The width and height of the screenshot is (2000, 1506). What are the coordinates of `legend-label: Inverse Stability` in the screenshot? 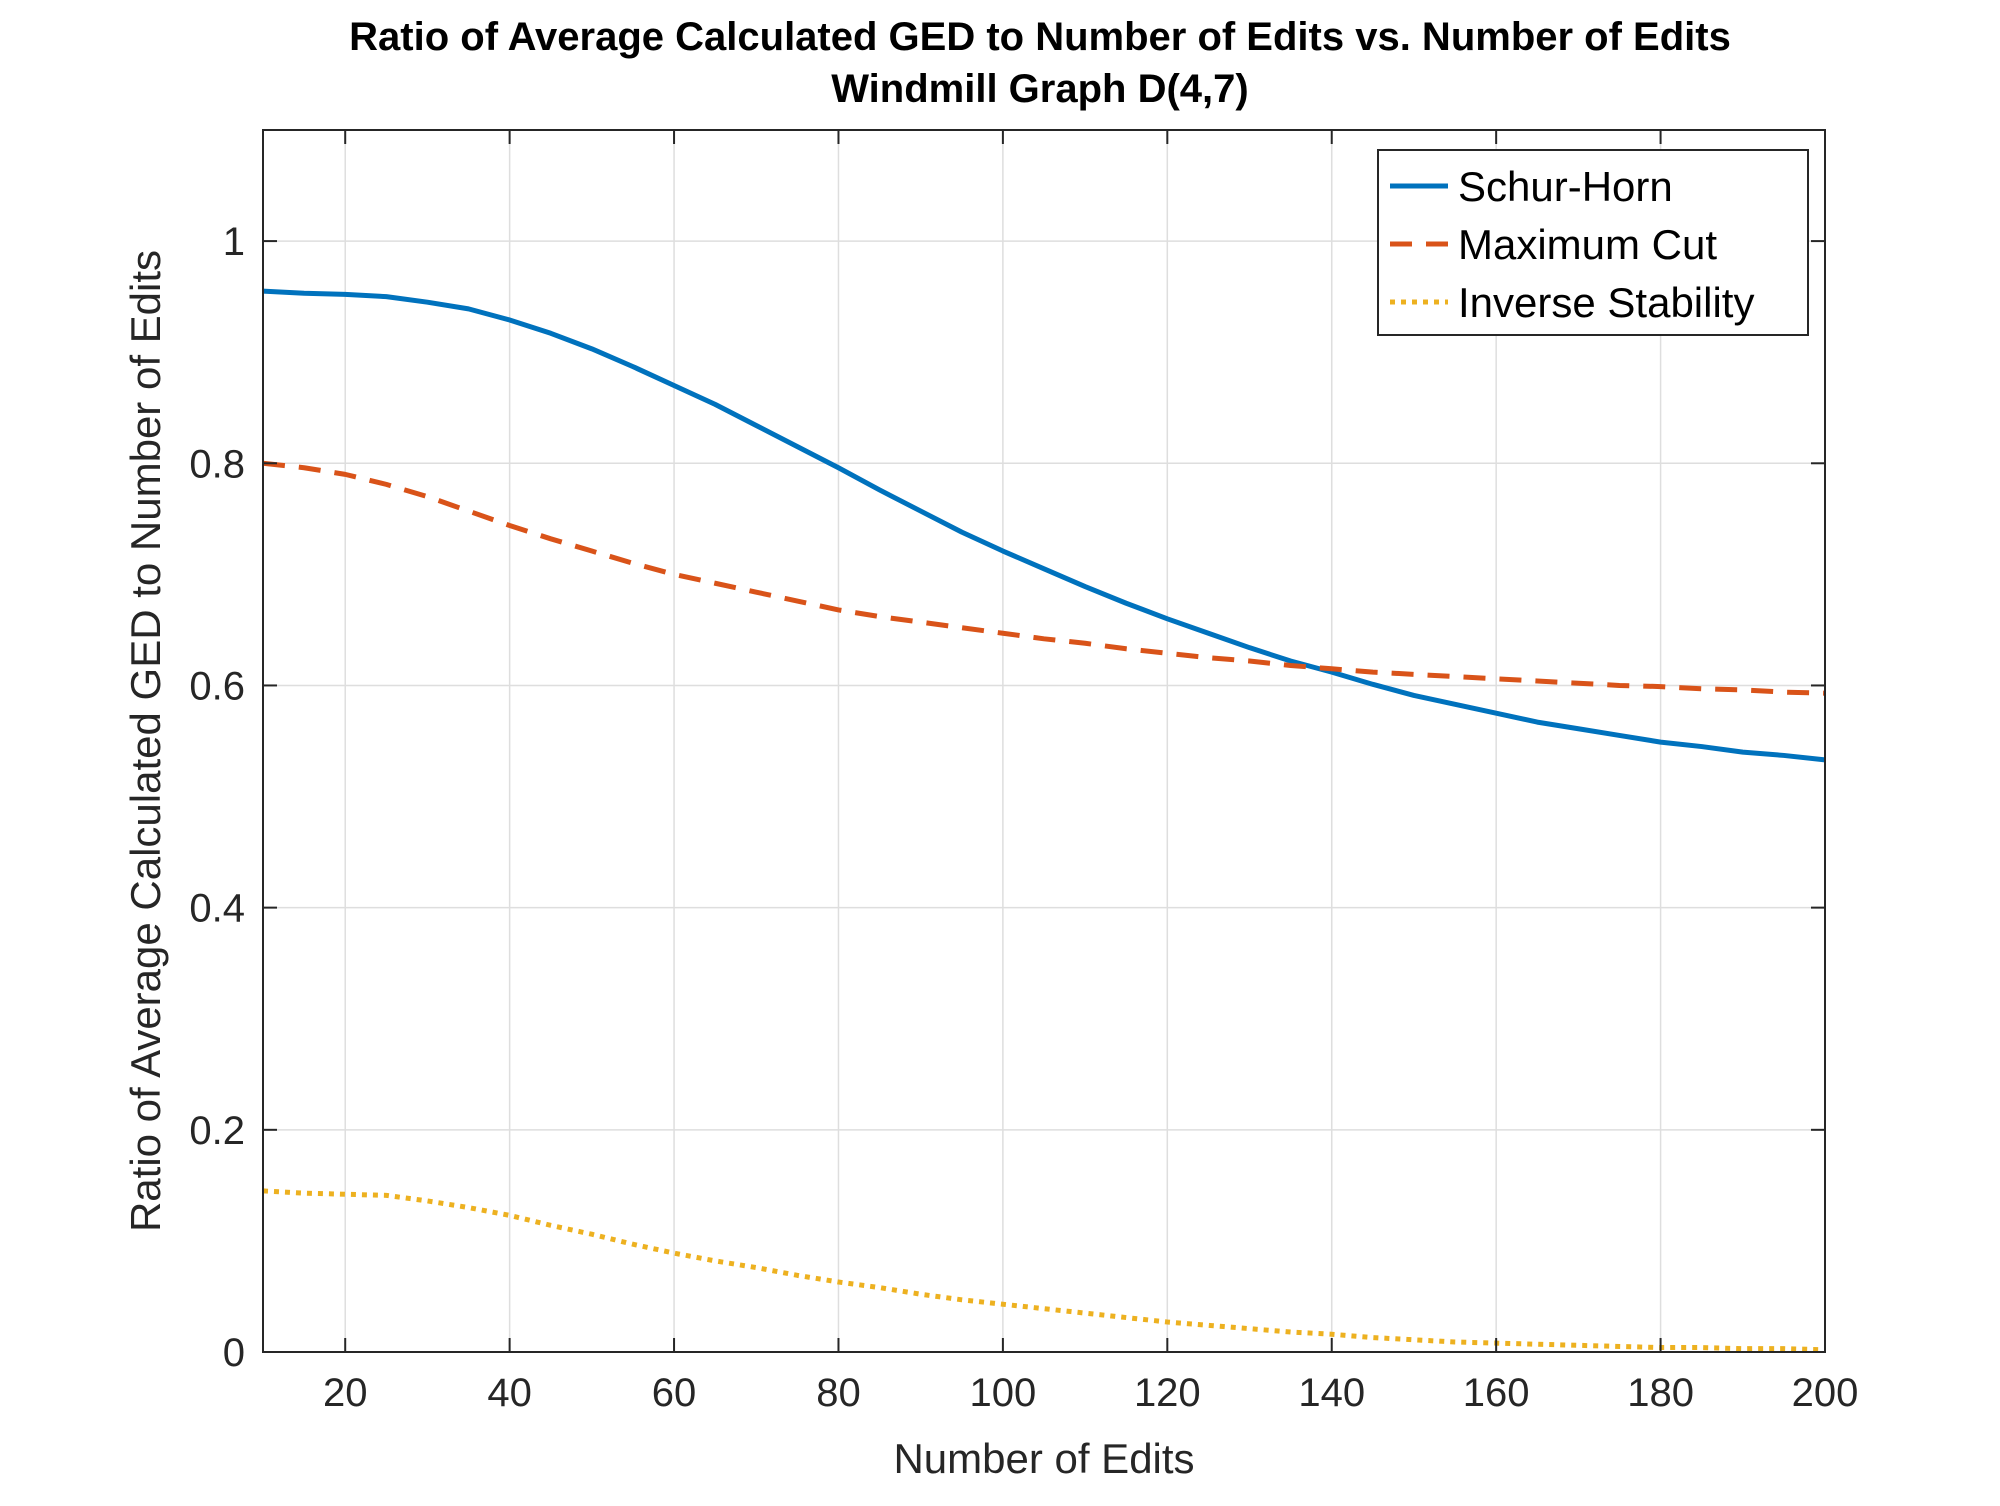 It's located at (1606, 302).